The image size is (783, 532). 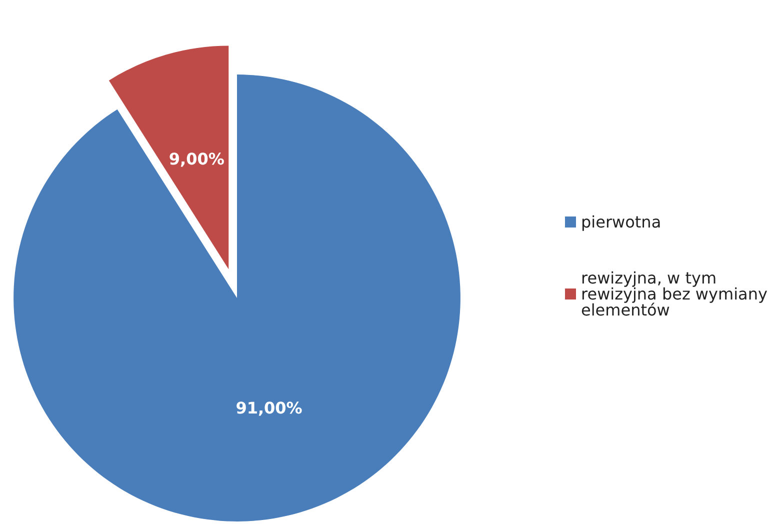 What do you see at coordinates (677, 294) in the screenshot?
I see `legend-label: rewizyjna, w tym rewizyjna bez wymiany elementów` at bounding box center [677, 294].